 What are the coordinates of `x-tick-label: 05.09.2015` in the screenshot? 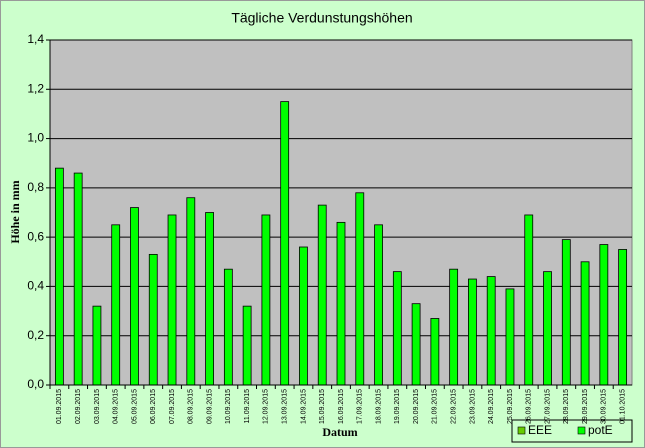 It's located at (134, 406).